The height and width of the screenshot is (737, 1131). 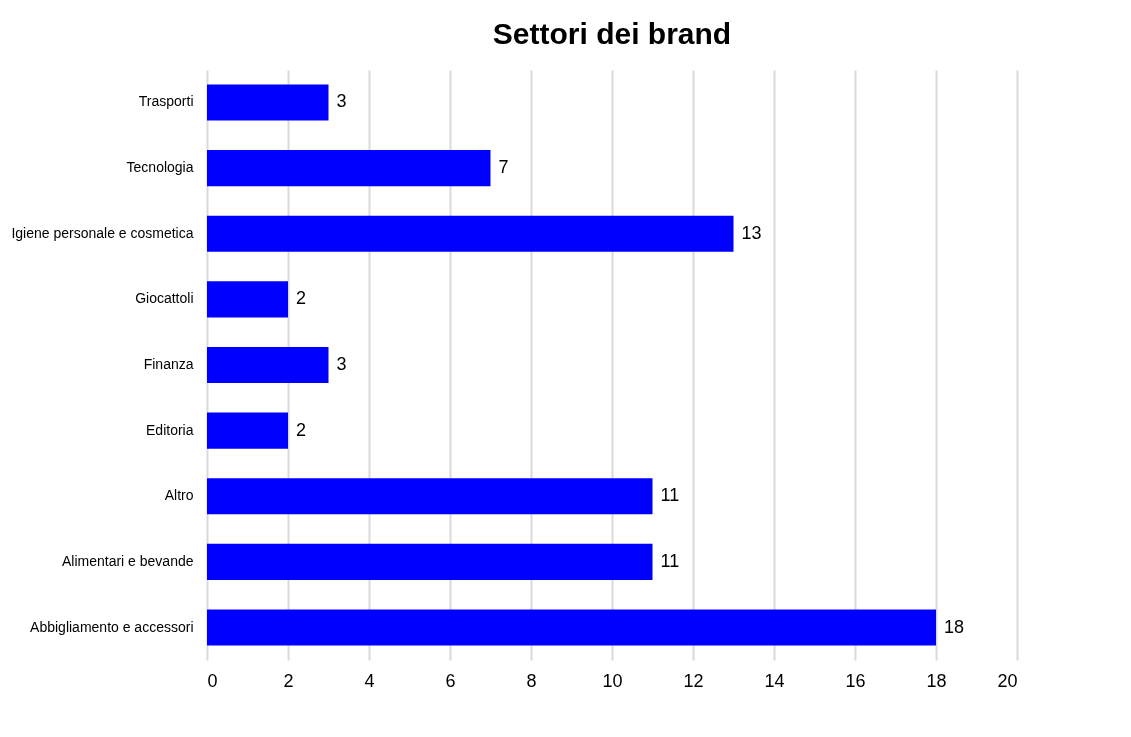 I want to click on x-tick-label: 0, so click(x=212, y=680).